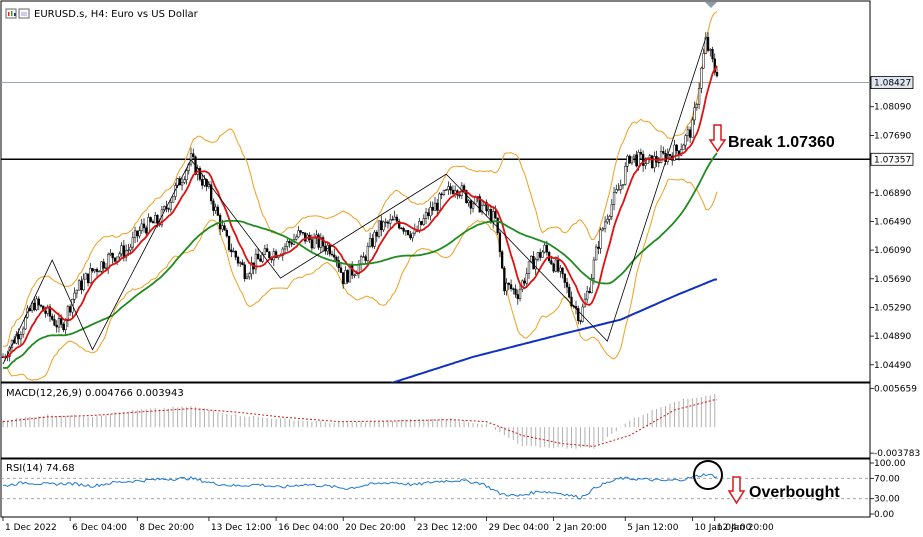 This screenshot has width=923, height=537. What do you see at coordinates (892, 280) in the screenshot?
I see `price-tick-label: 1.05690` at bounding box center [892, 280].